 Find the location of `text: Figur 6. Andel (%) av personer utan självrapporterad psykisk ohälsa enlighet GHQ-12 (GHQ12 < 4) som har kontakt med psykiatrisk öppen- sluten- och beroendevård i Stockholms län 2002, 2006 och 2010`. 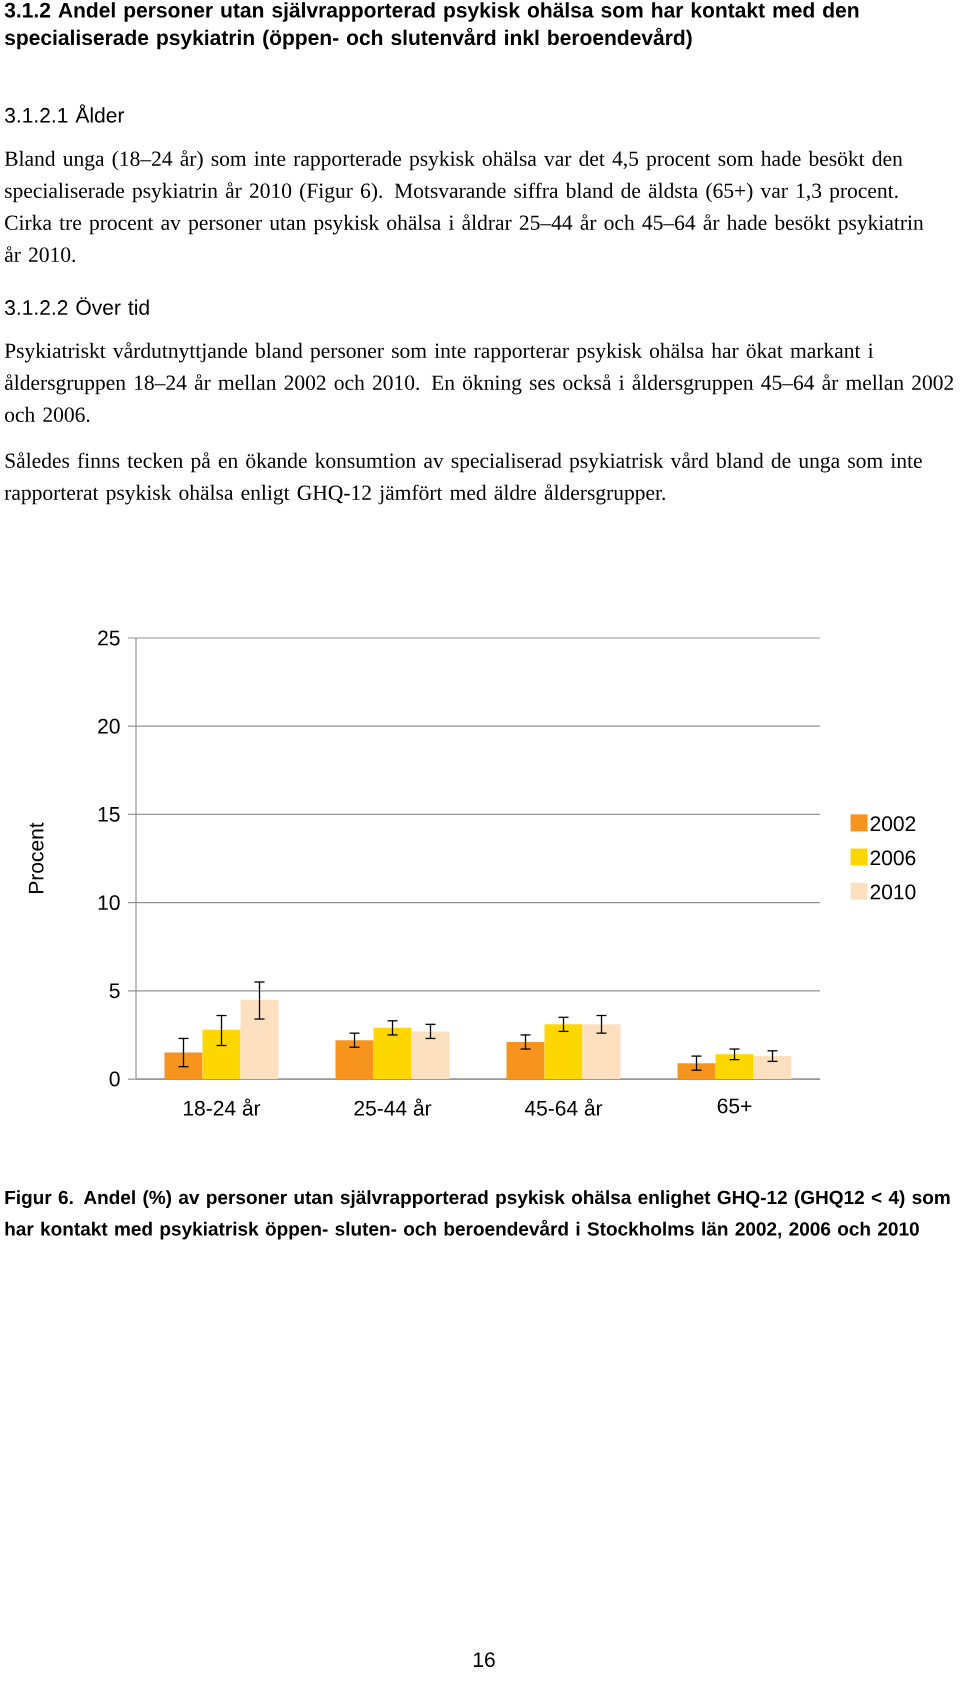

text: Figur 6. Andel (%) av personer utan självrapporterad psykisk ohälsa enlighet GHQ-12 (GHQ12 < 4) som har kontakt med psykiatrisk öppen- sluten- och beroendevård i Stockholms län 2002, 2006 och 2010 is located at coordinates (477, 1215).